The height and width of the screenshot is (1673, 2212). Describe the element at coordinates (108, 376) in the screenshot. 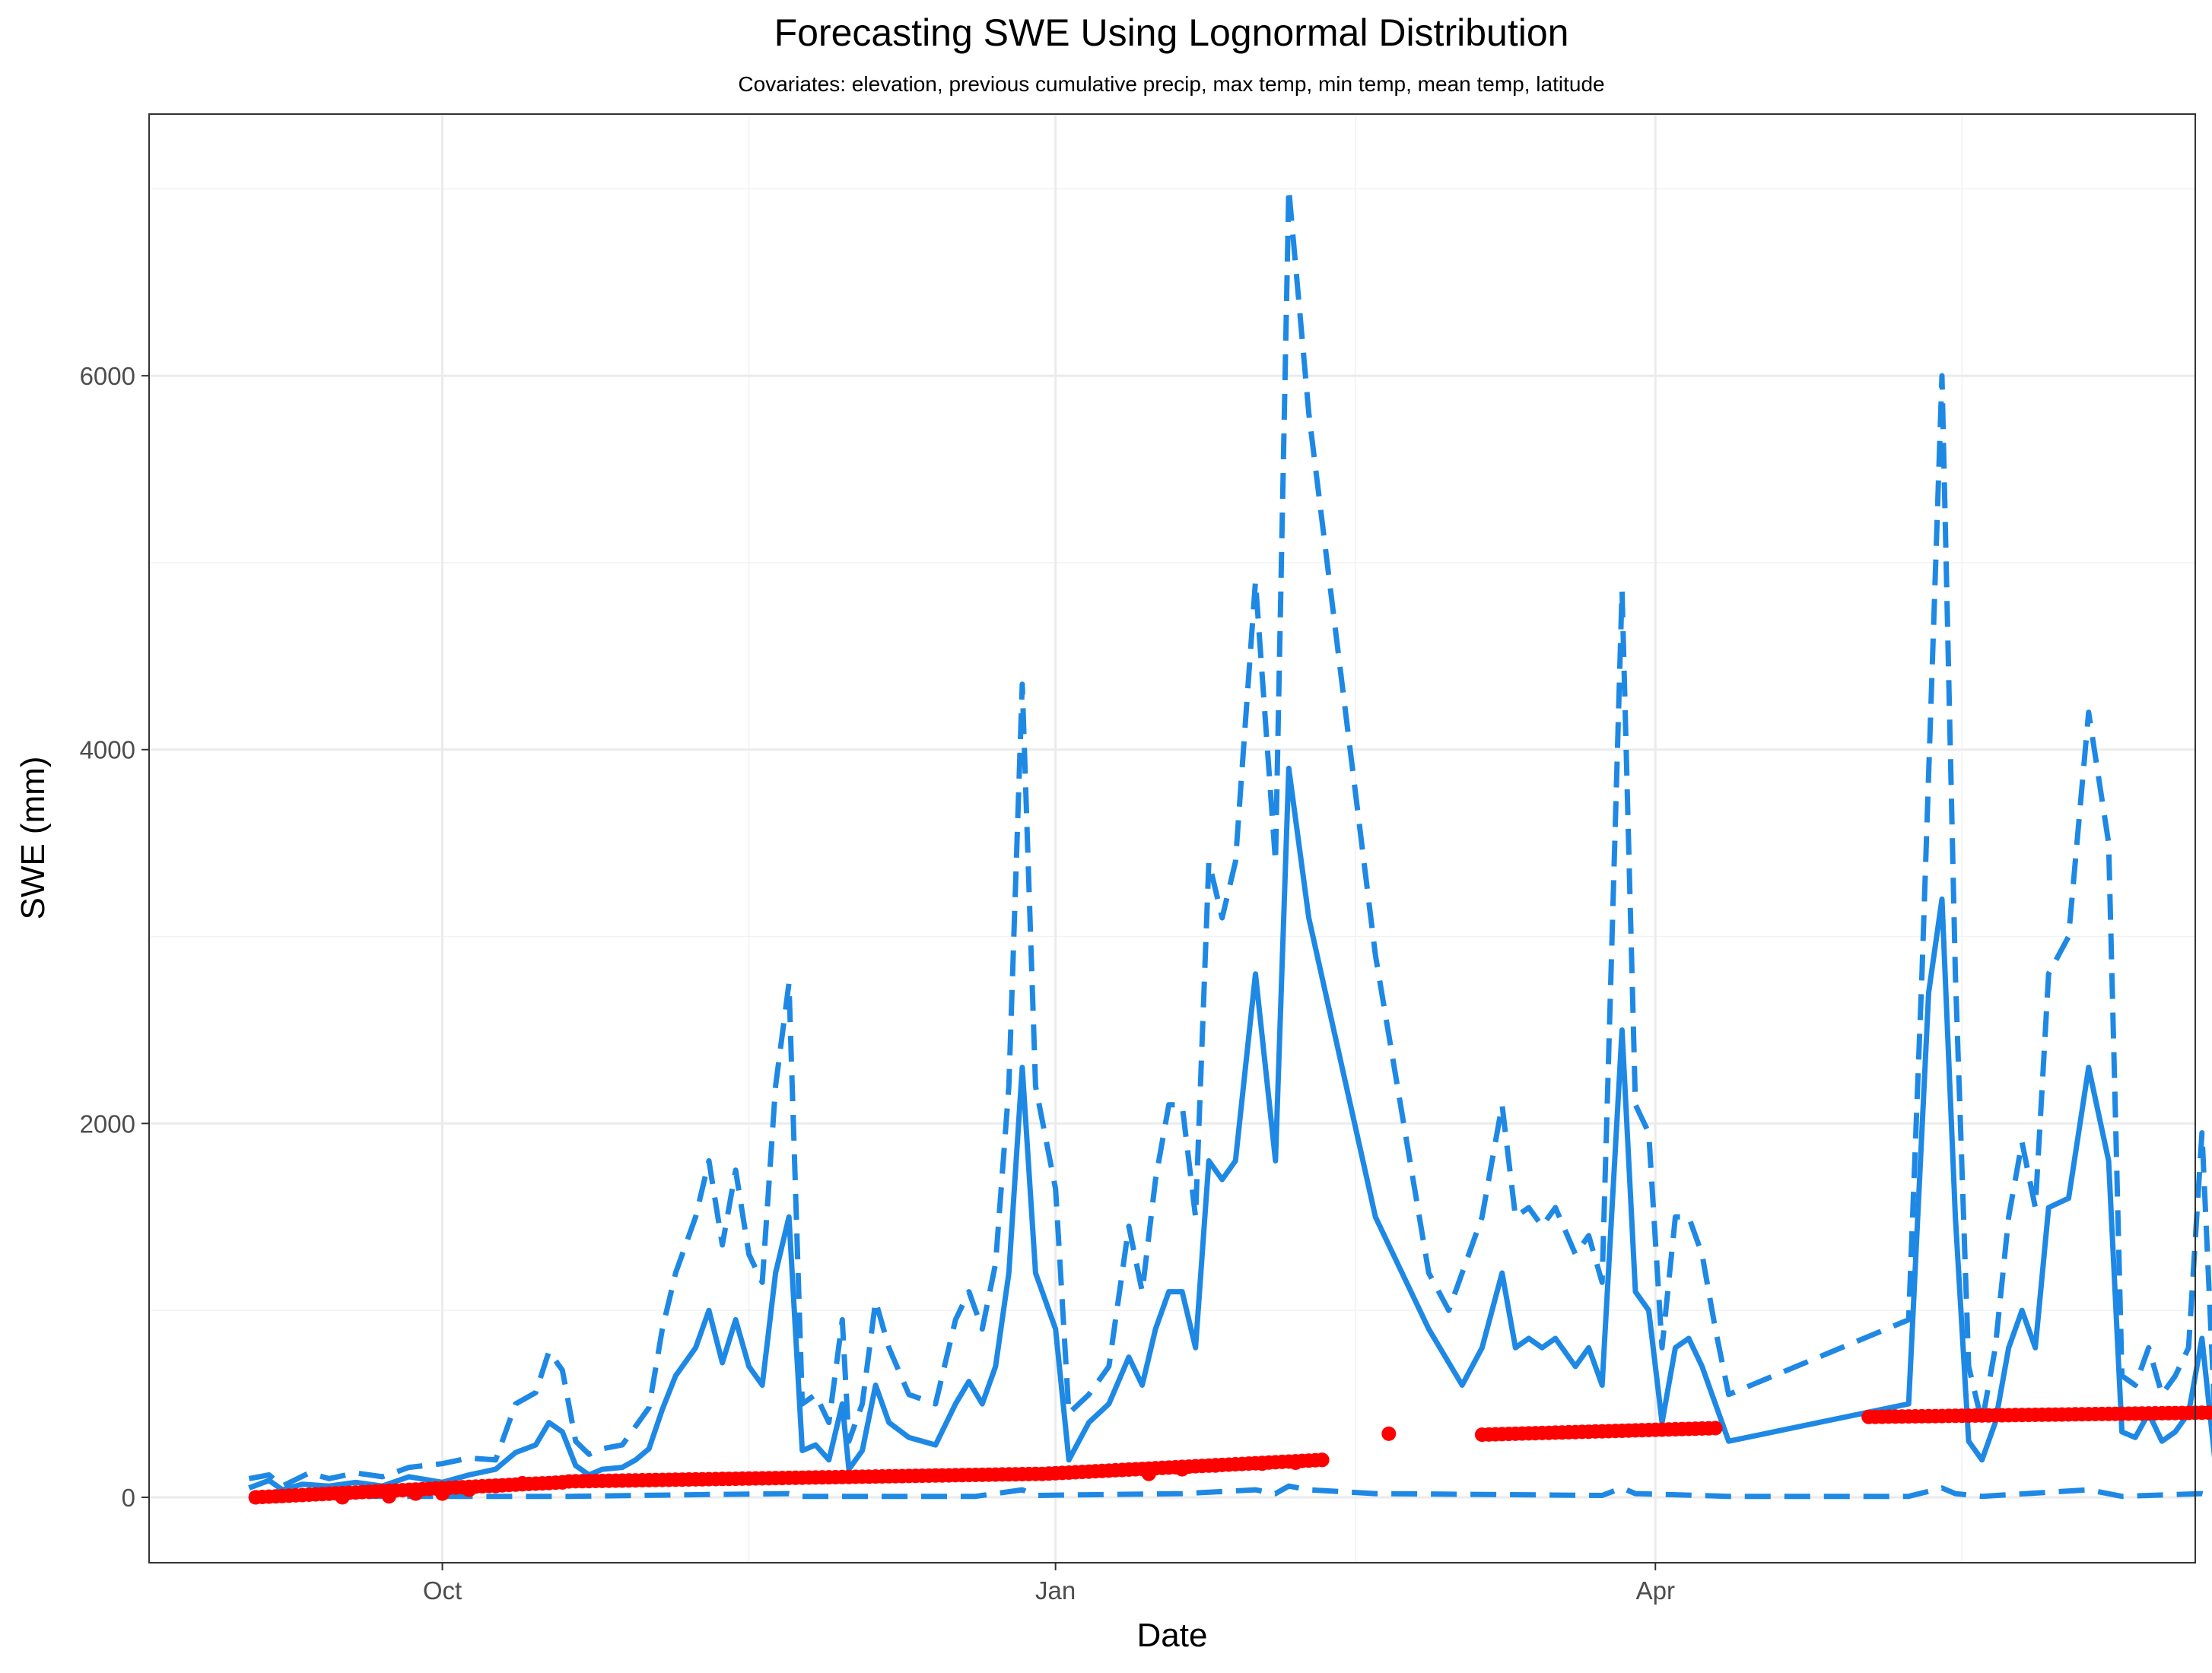

I see `y-tick-label: 6000` at that location.